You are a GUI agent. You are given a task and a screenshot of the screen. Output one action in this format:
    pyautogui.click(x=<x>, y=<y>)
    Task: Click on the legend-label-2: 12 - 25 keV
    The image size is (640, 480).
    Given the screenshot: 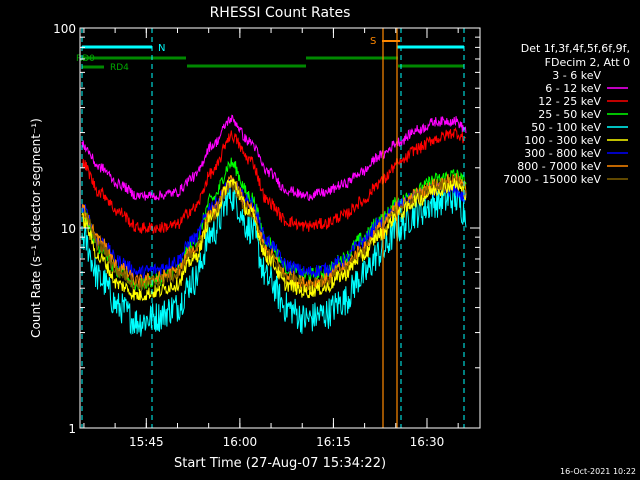 What is the action you would take?
    pyautogui.click(x=569, y=101)
    